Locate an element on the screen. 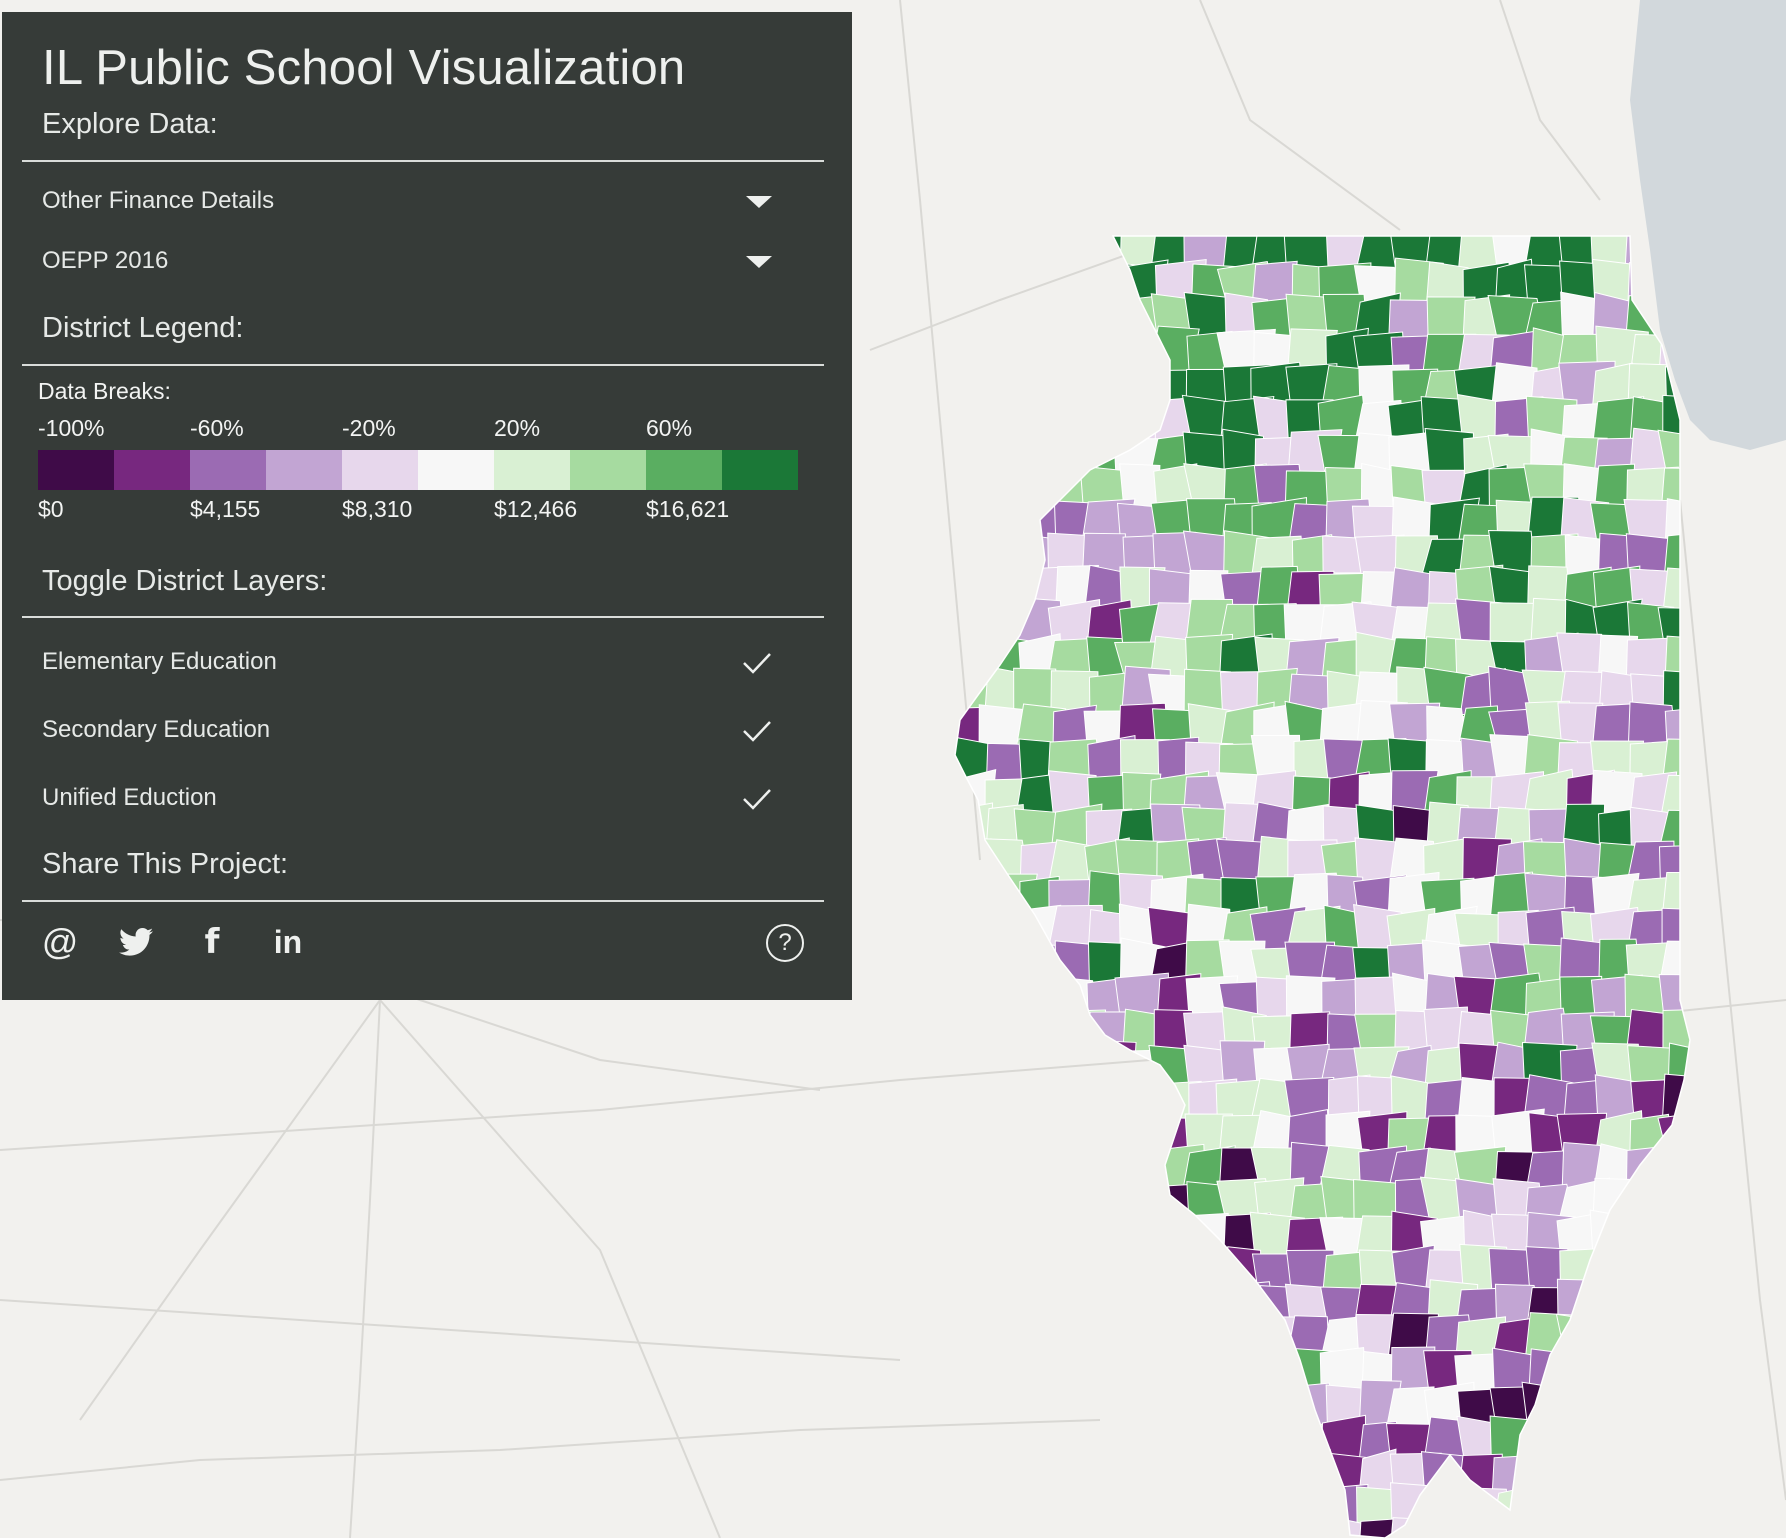  layer-toggle-label: Elementary Education is located at coordinates (159, 661).